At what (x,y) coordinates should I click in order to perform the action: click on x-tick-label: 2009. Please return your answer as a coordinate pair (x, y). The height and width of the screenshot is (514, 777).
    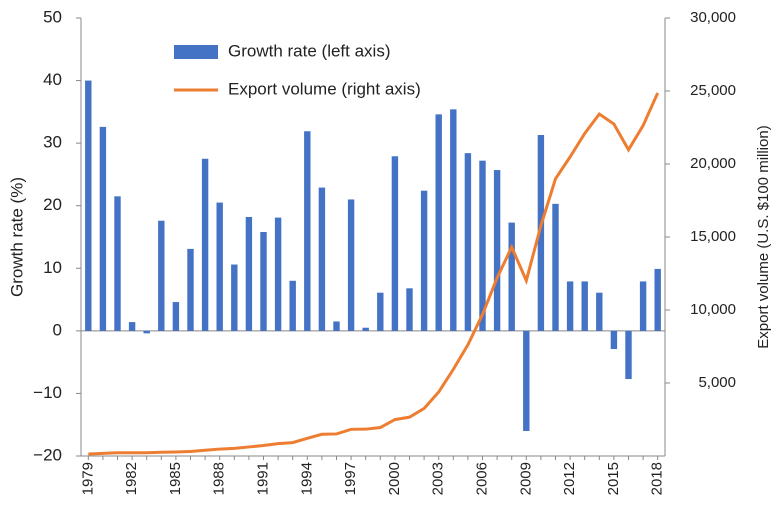
    Looking at the image, I should click on (525, 478).